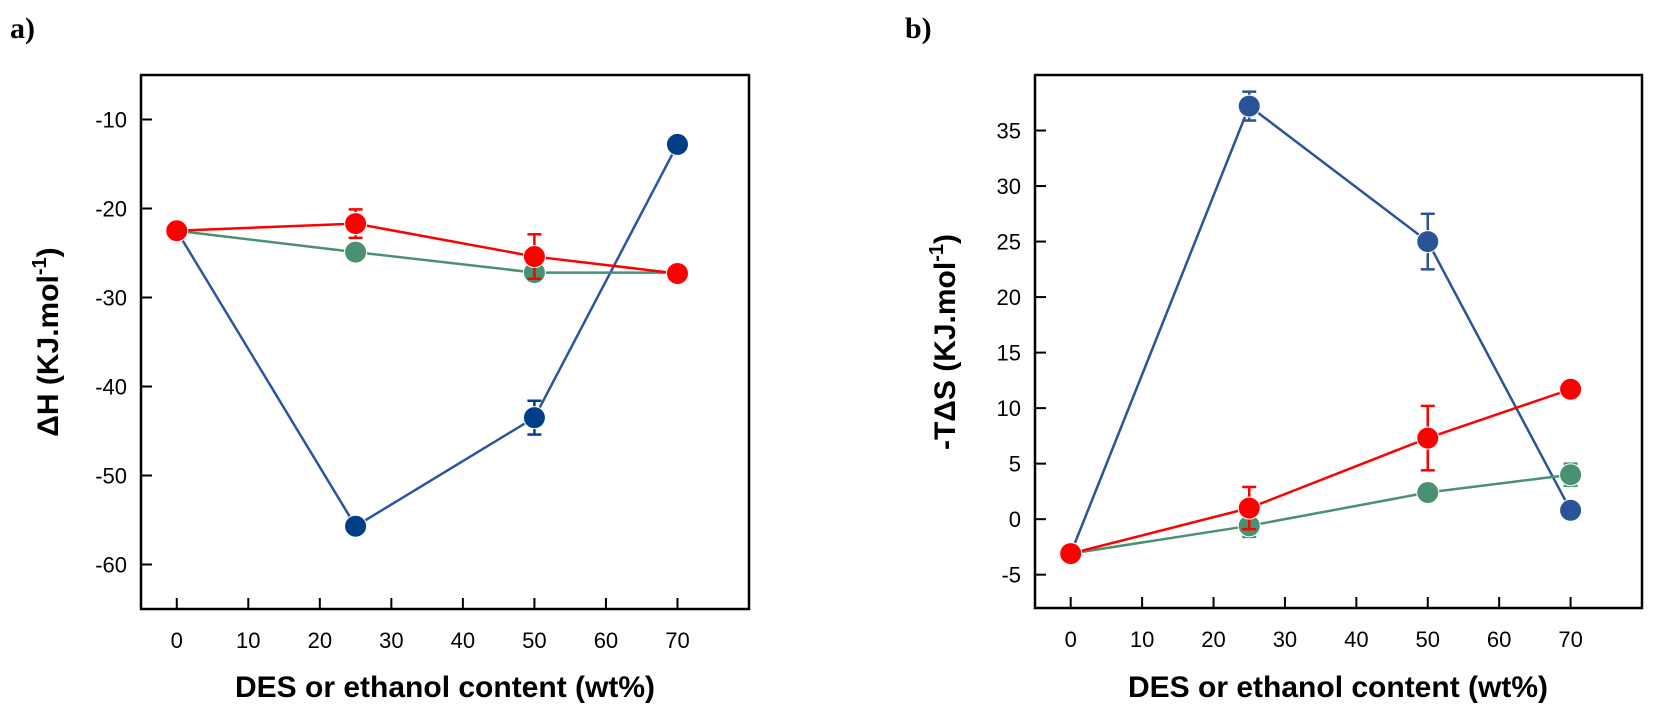  I want to click on panel-b-y-axis-title-sup: -1, so click(937, 253).